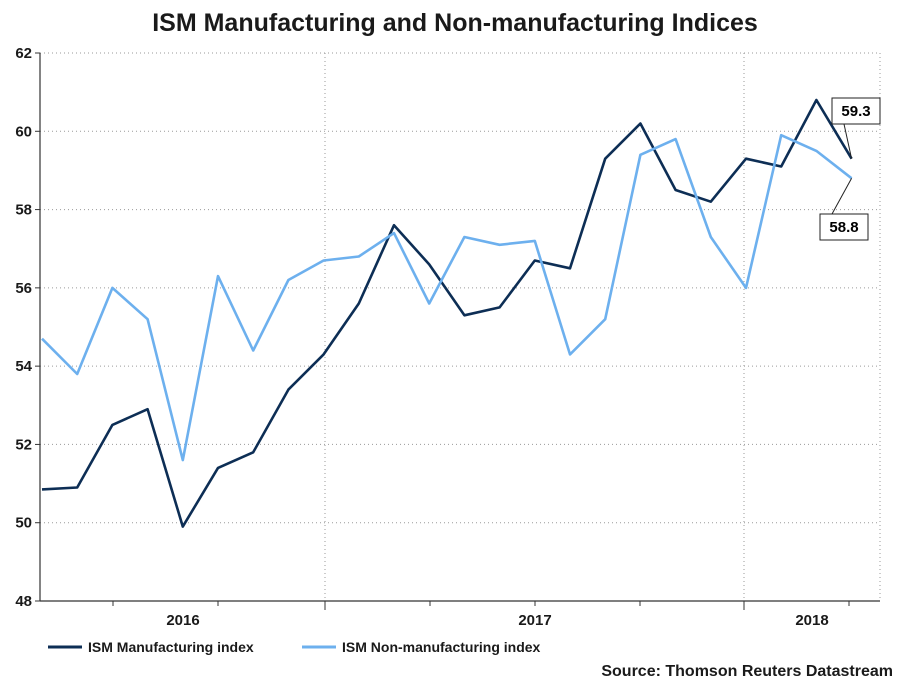  Describe the element at coordinates (481, 615) in the screenshot. I see `x-axis-ticks: 2016 2017 2018` at that location.